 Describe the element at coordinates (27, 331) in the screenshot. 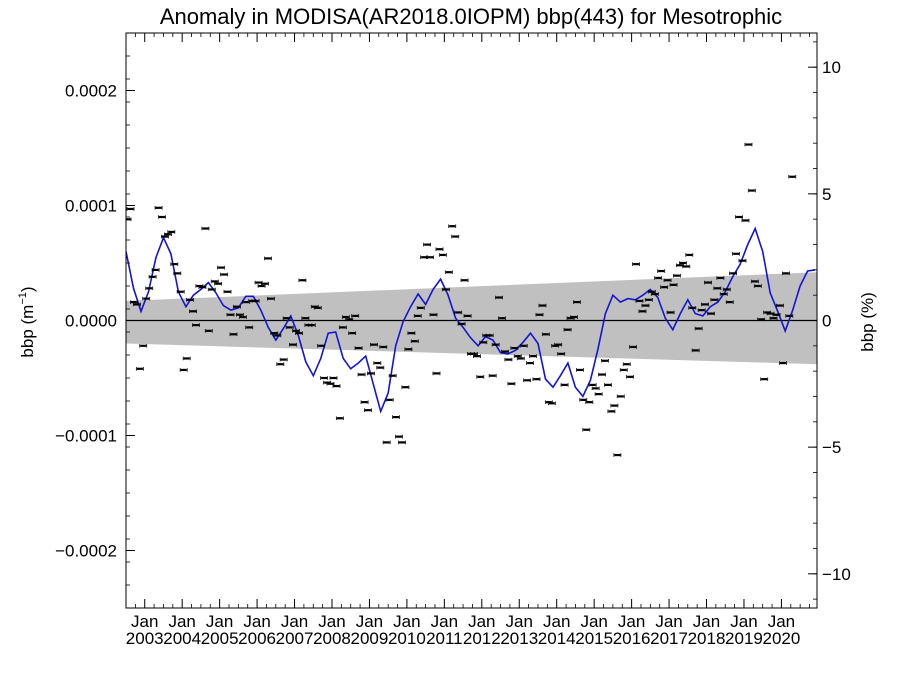

I see `y-axis-left-label-main: bbp (m` at that location.